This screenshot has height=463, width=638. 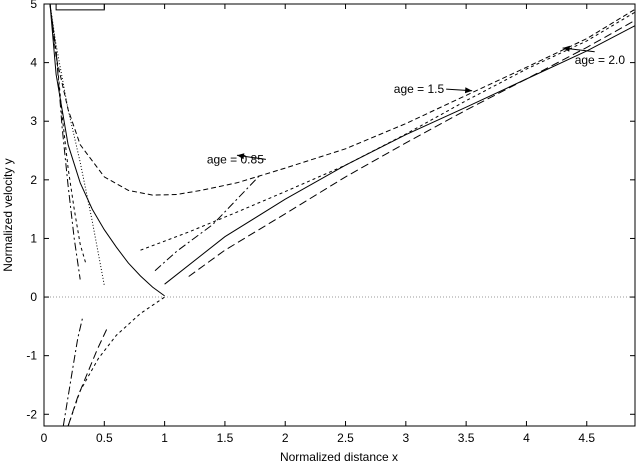 What do you see at coordinates (44, 438) in the screenshot?
I see `x-tick-label: 0` at bounding box center [44, 438].